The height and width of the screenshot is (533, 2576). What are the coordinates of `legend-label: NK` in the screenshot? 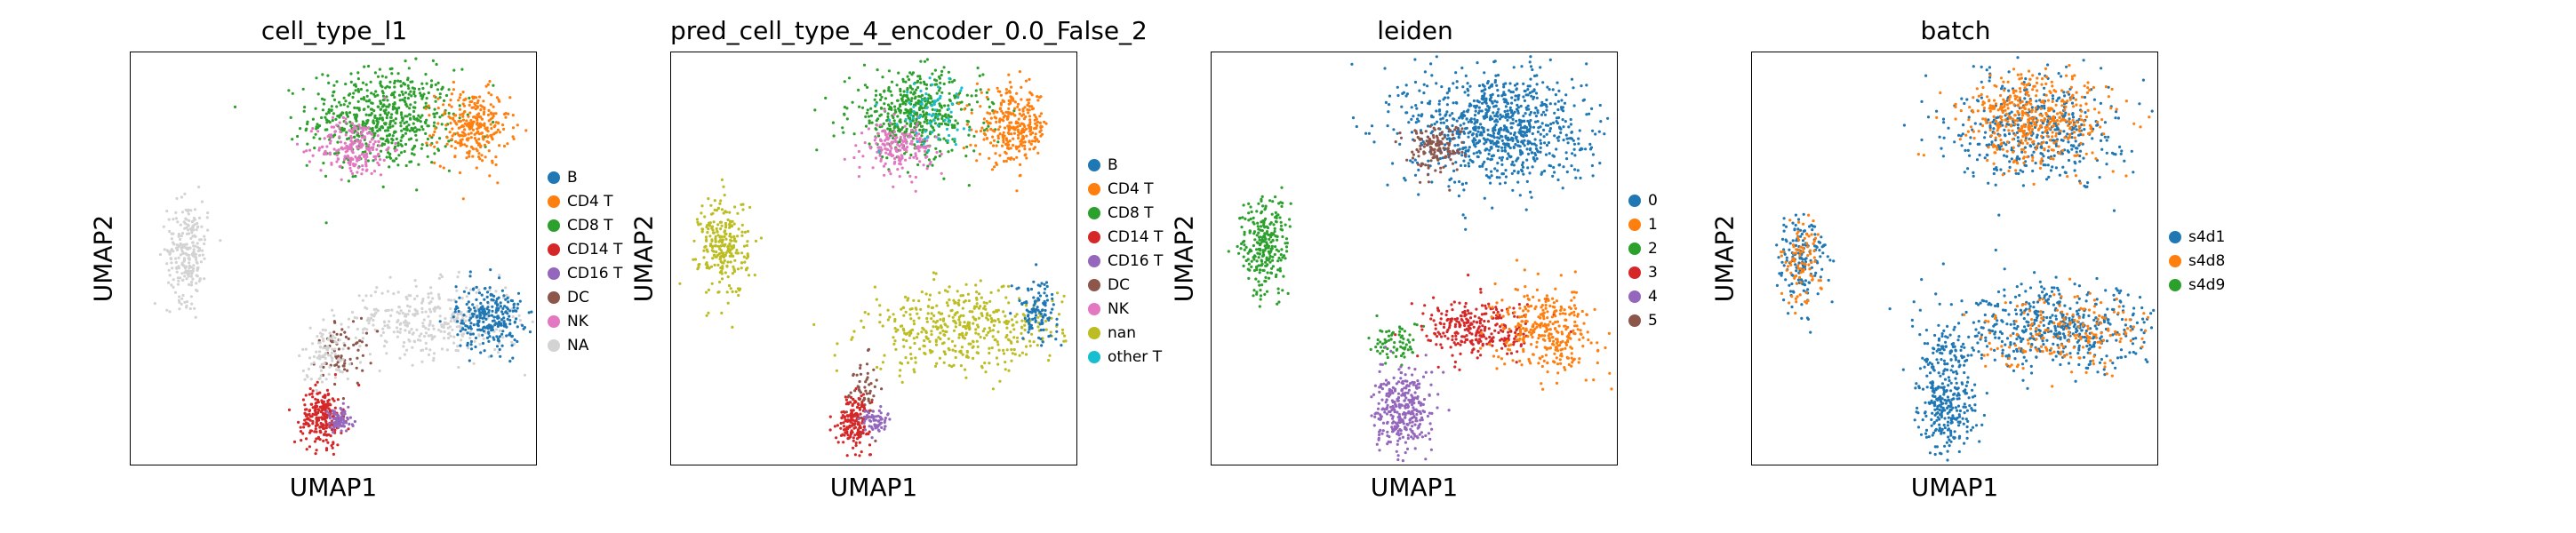 It's located at (1118, 308).